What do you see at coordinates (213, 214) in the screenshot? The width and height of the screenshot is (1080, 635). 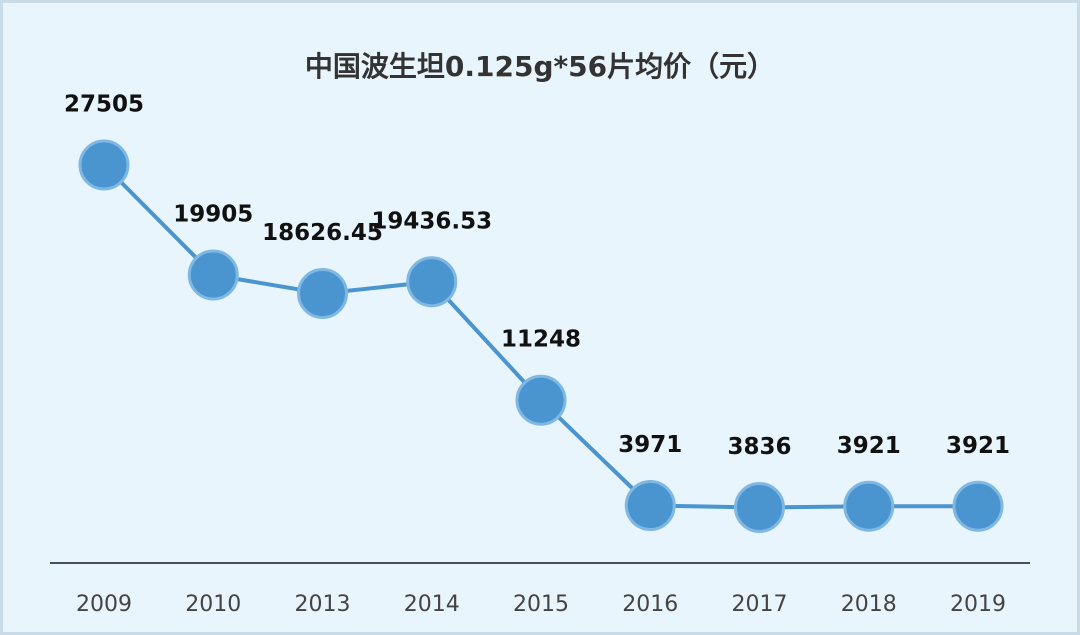 I see `data-label: 19905` at bounding box center [213, 214].